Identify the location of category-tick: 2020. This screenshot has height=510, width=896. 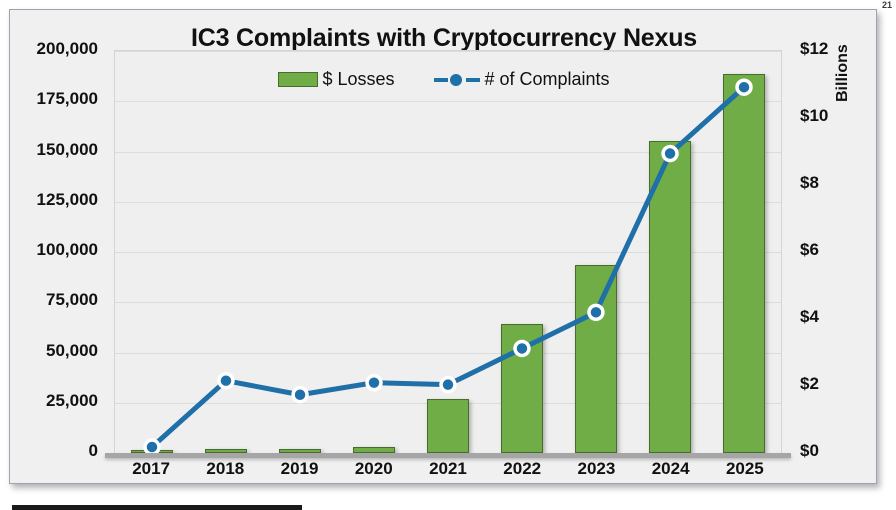
(373, 468).